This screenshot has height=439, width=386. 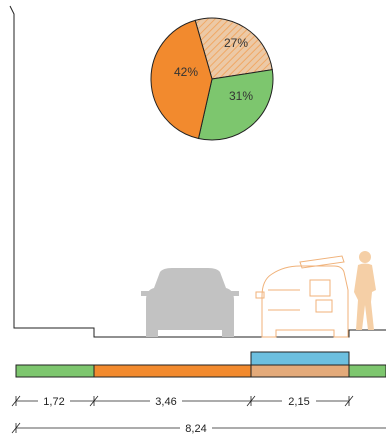 I want to click on van-rear-door, so click(x=322, y=262).